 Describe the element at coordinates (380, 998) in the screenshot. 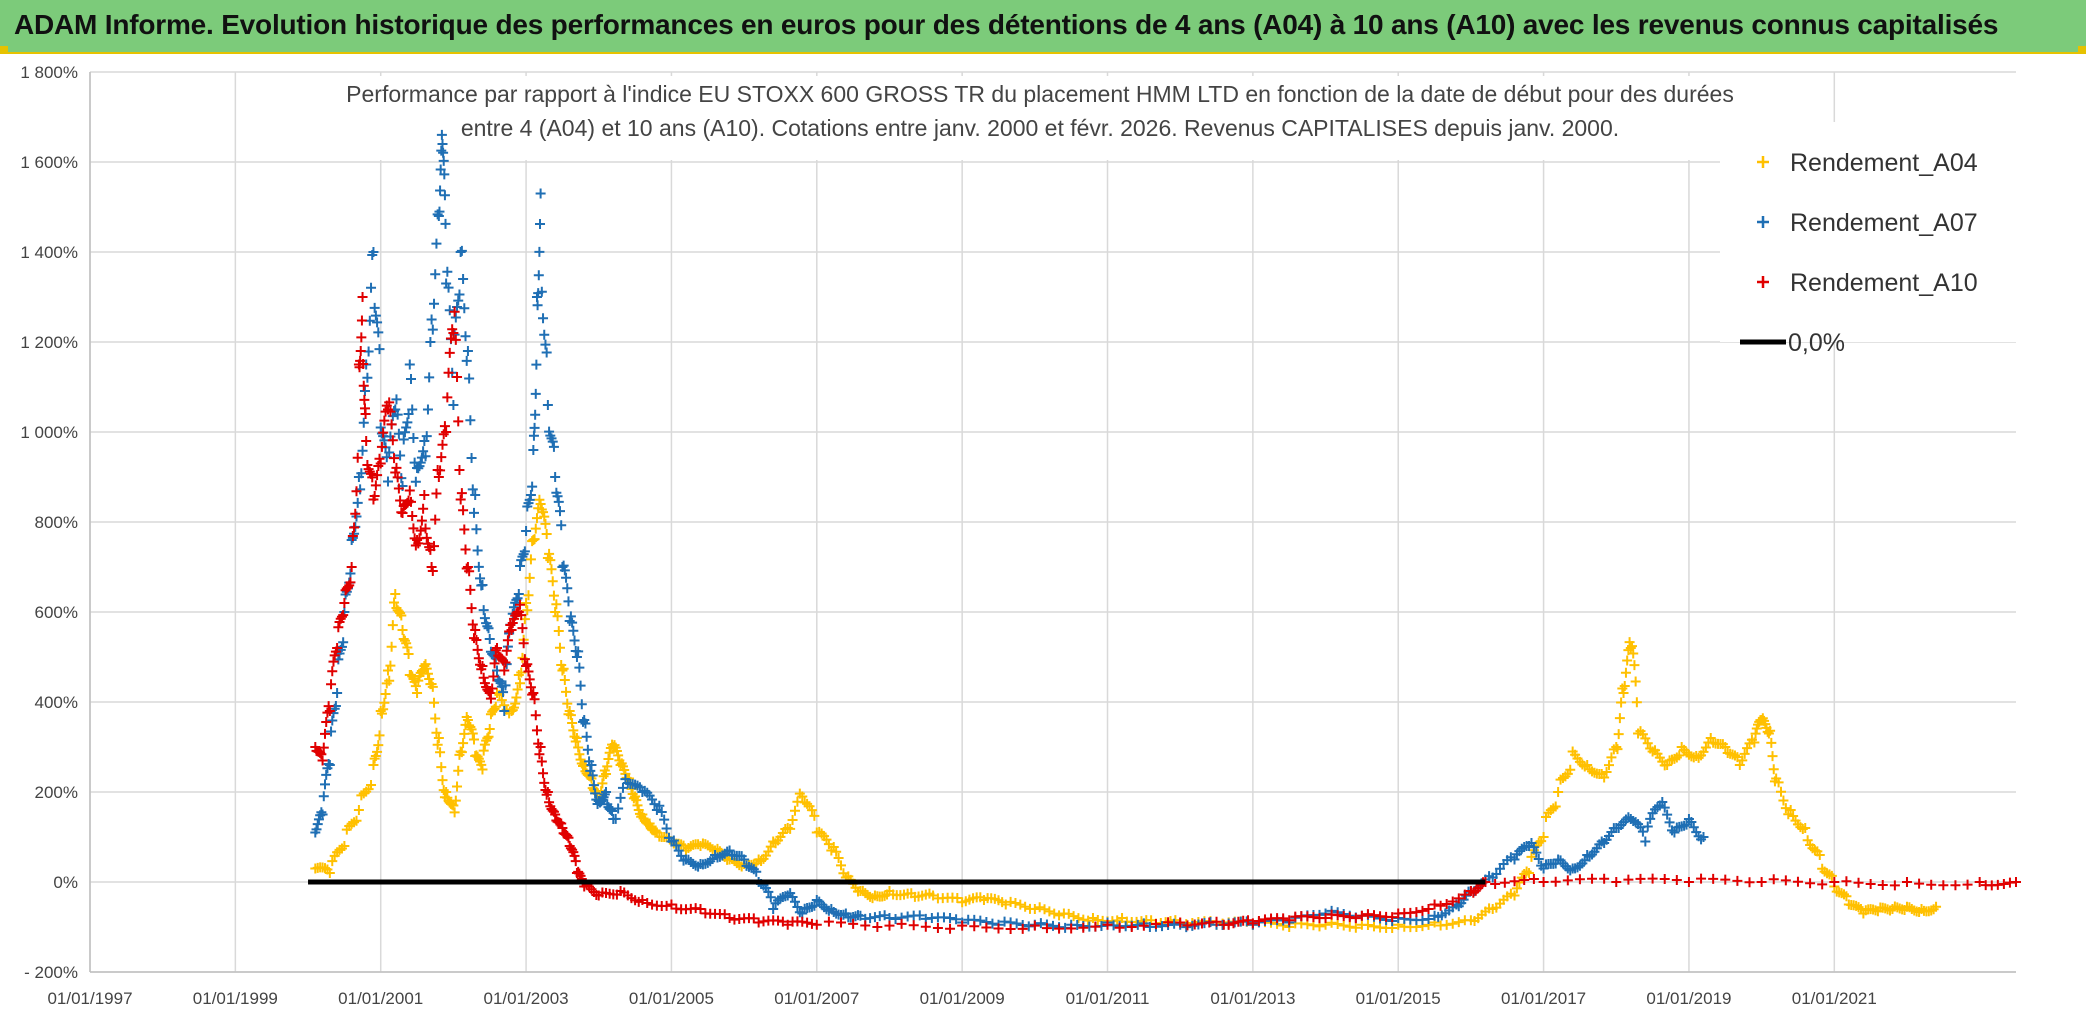

I see `x-tick-label: 01/01/2001` at that location.